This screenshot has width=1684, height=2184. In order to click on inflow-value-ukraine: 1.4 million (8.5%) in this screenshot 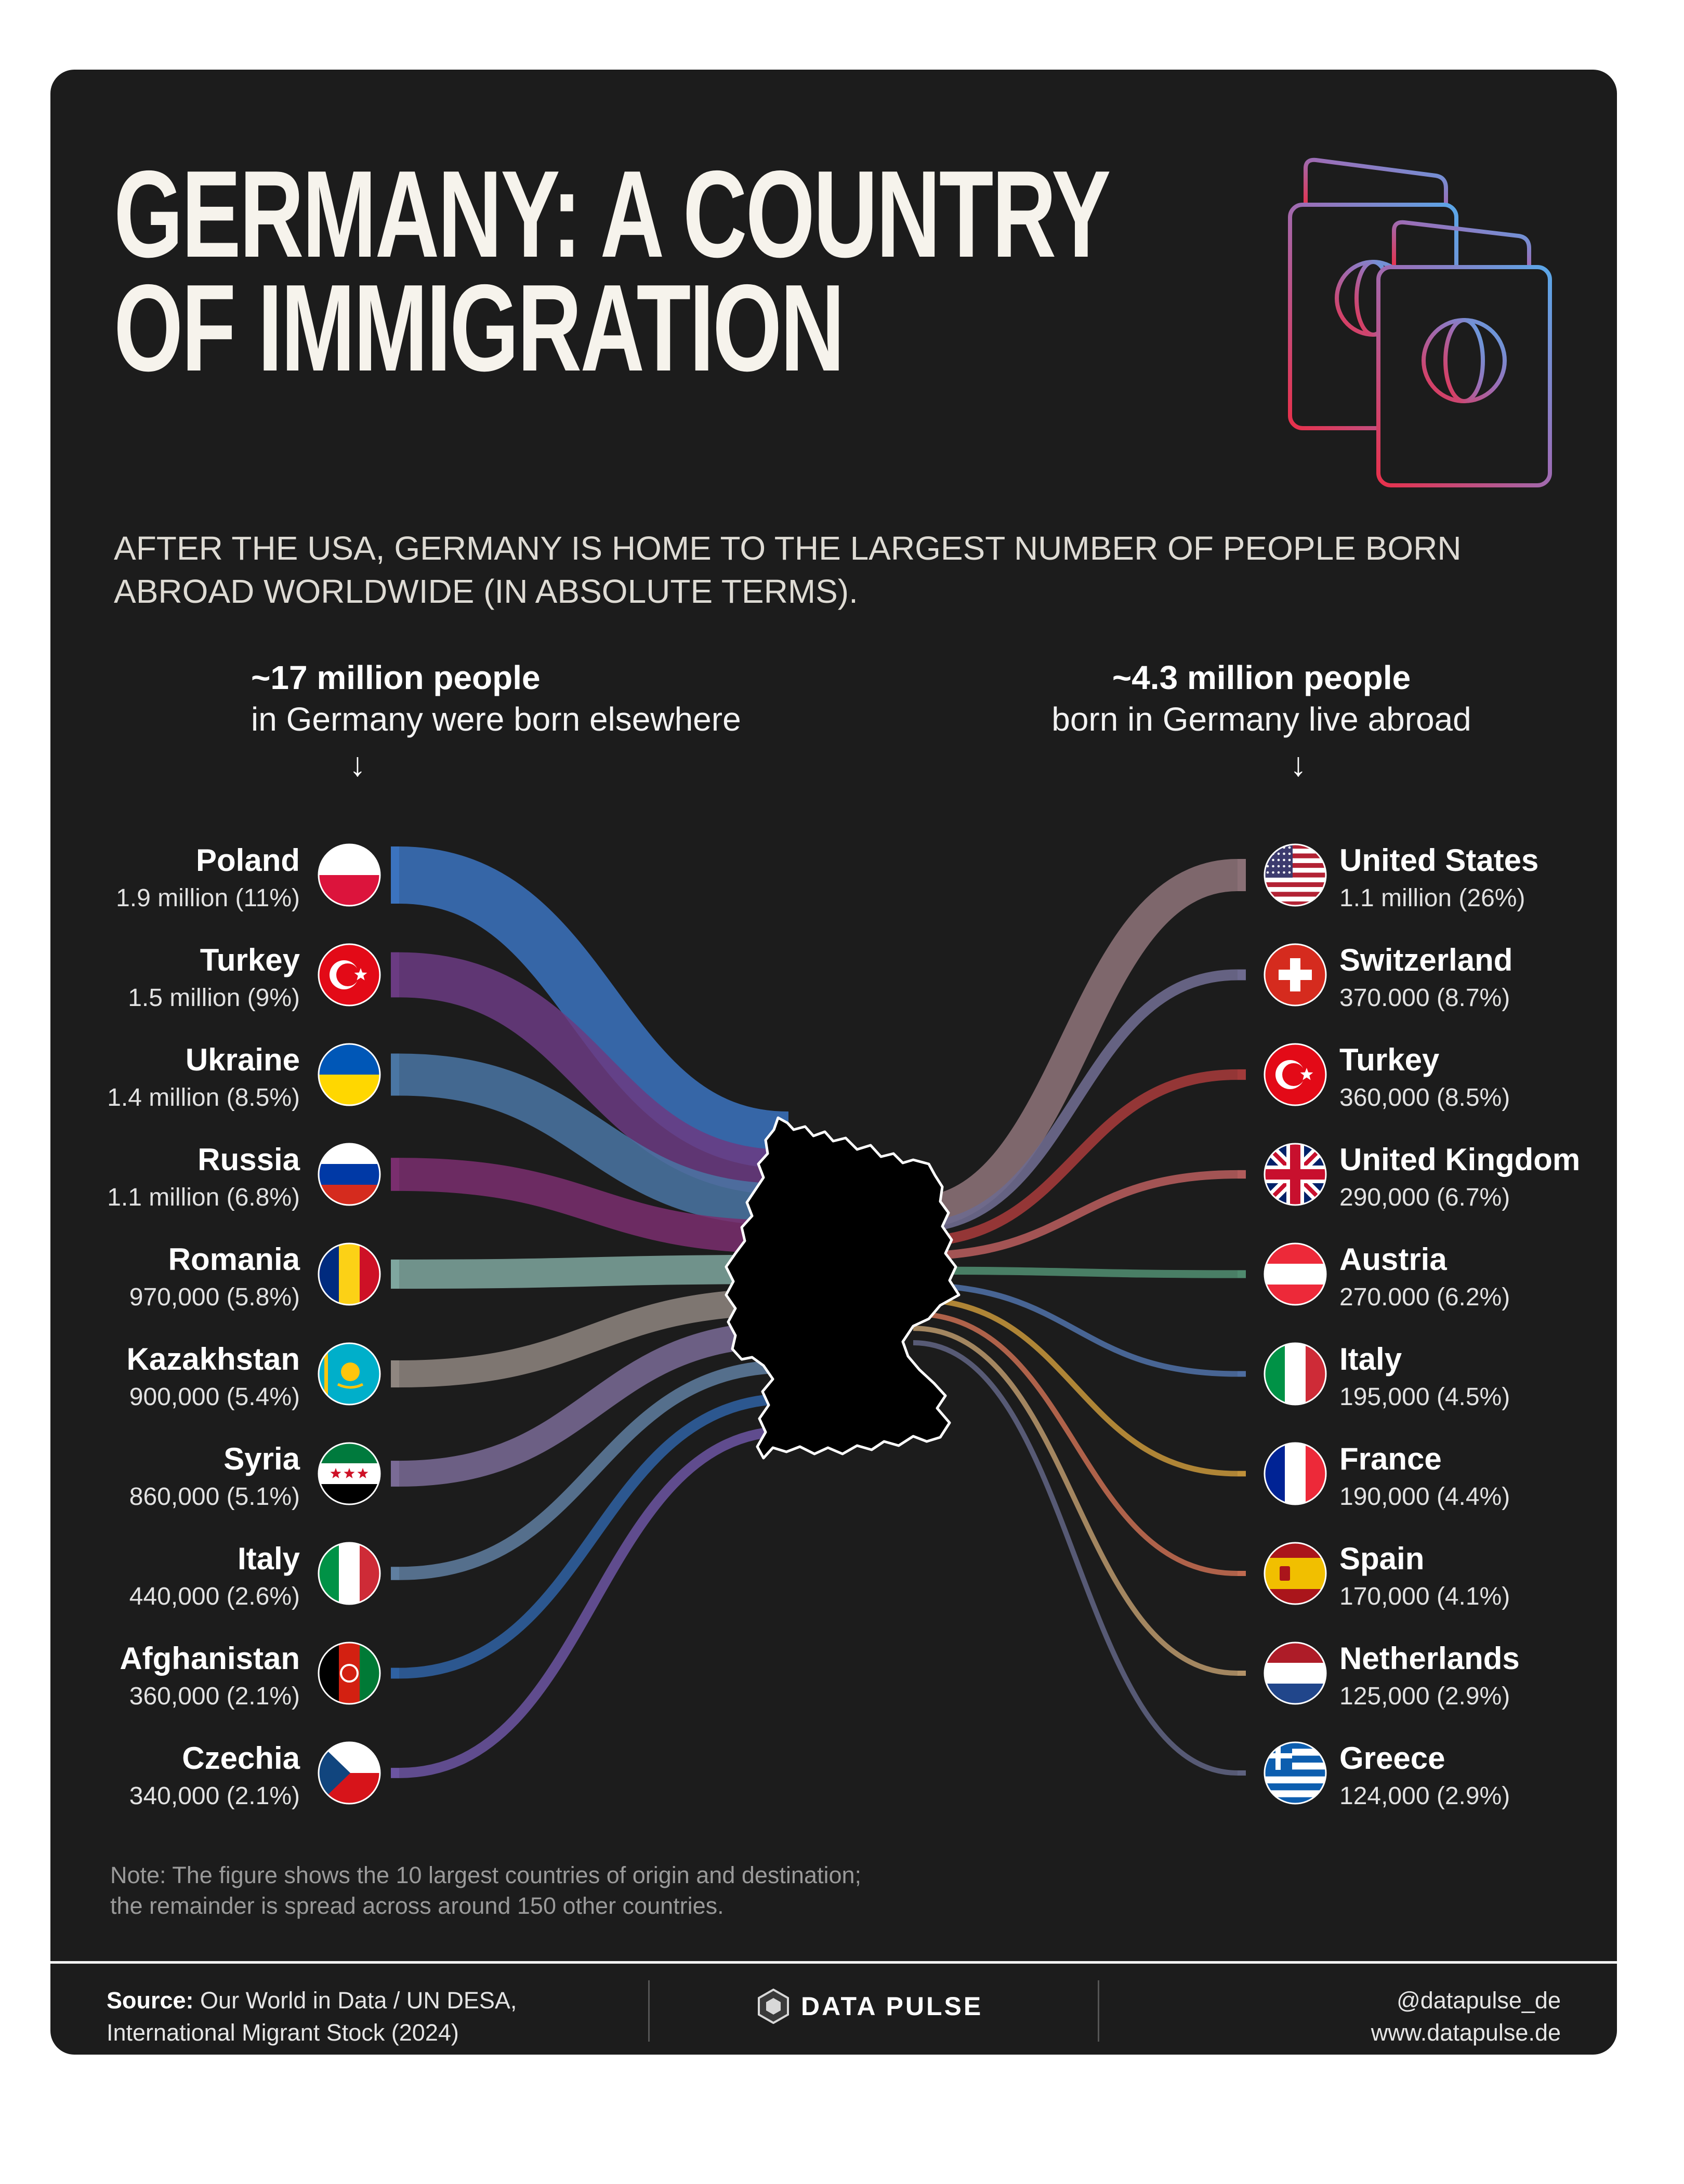, I will do `click(203, 1097)`.